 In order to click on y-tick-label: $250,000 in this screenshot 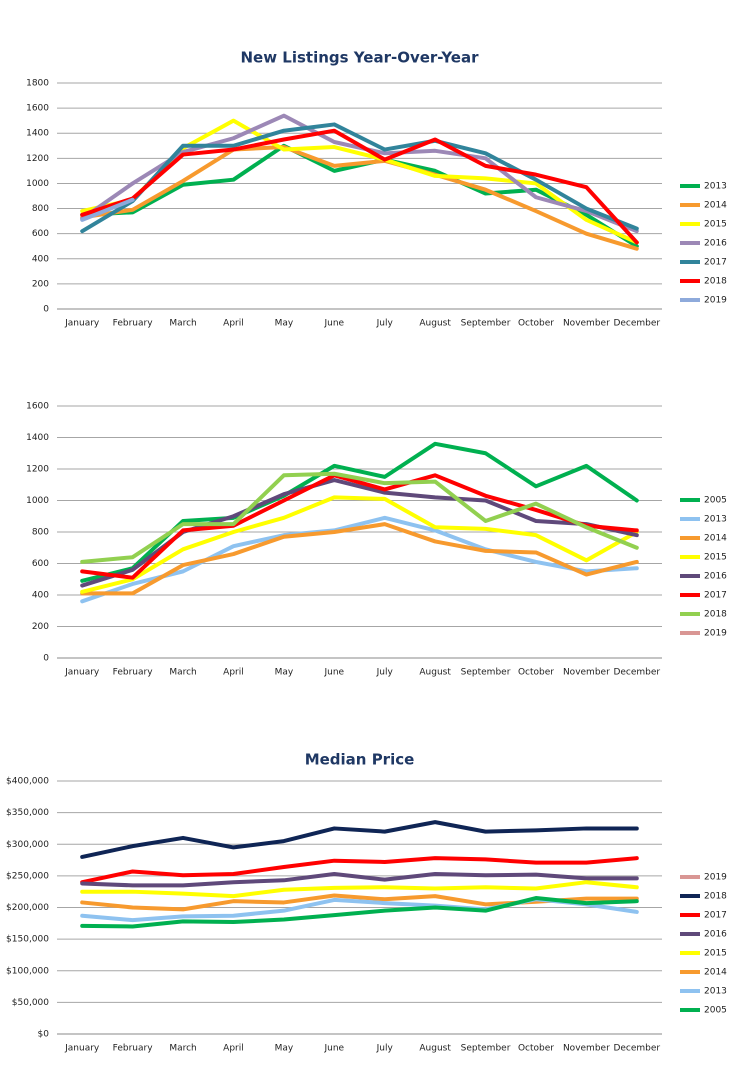, I will do `click(27, 876)`.